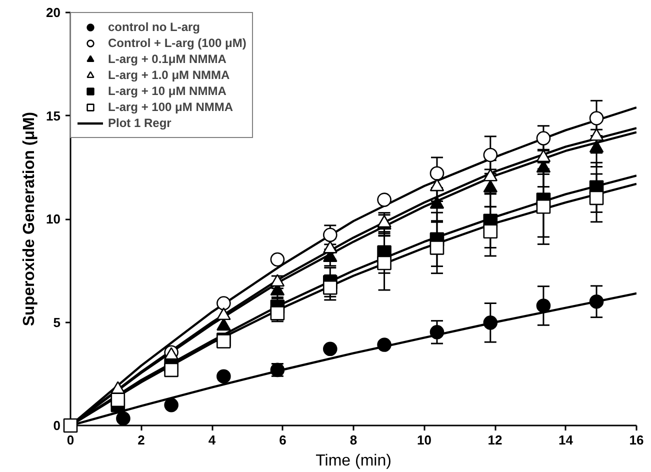  I want to click on legend-label: L-arg + 0.1μM NMMA, so click(167, 59).